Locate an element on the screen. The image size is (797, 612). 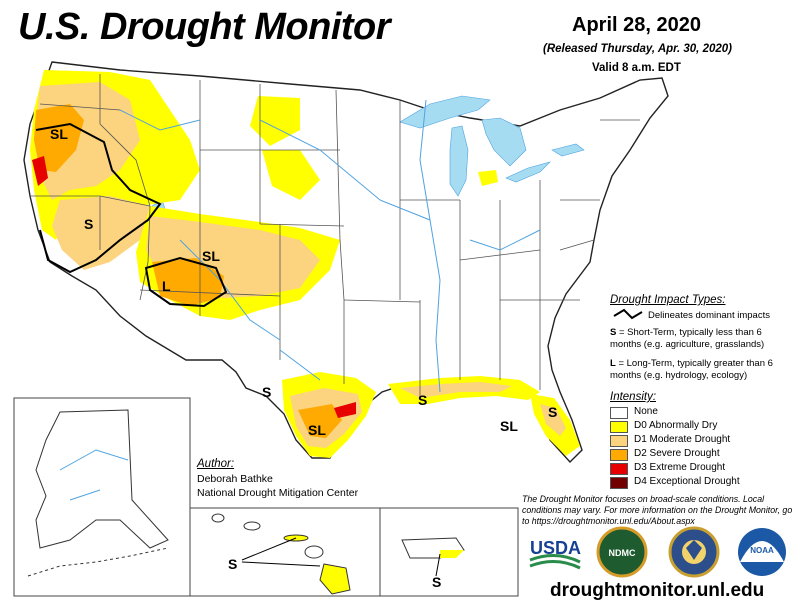
noaa-logo: NOAA is located at coordinates (762, 552).